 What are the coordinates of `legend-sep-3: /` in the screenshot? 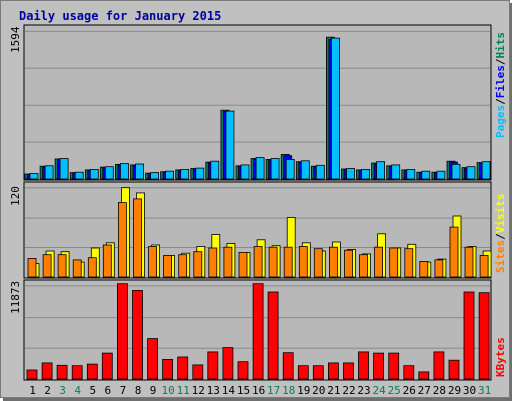 It's located at (500, 236).